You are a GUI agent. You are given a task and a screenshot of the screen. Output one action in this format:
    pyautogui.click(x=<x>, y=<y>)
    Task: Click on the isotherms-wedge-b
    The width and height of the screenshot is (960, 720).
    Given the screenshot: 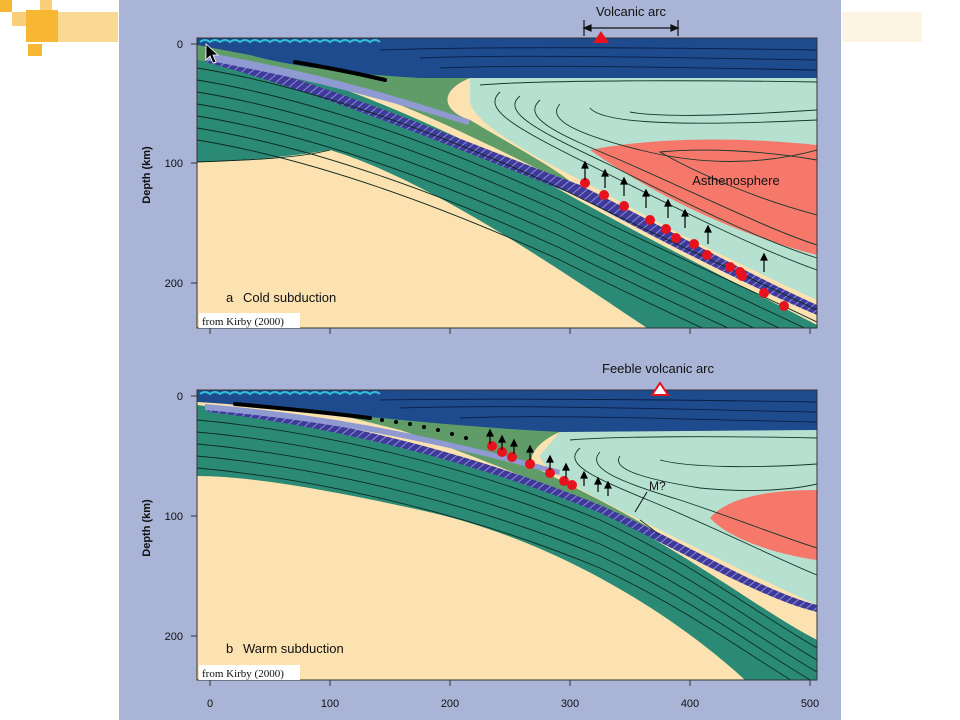 What is the action you would take?
    pyautogui.click(x=693, y=506)
    